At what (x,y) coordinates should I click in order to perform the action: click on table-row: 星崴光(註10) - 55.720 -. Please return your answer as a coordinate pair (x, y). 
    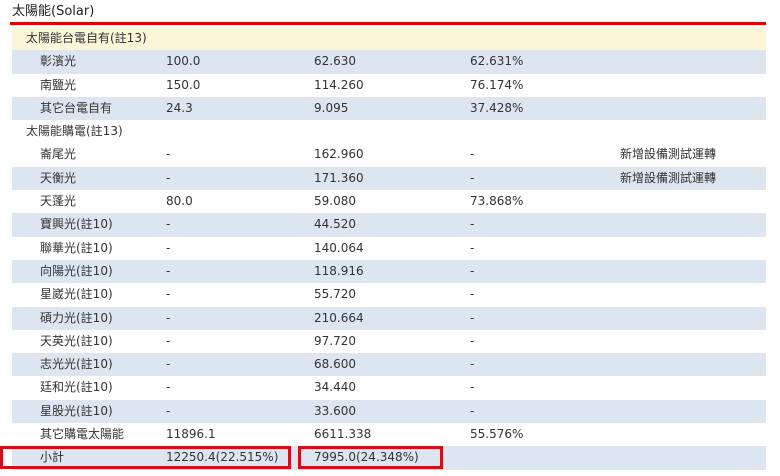
    Looking at the image, I should click on (389, 294).